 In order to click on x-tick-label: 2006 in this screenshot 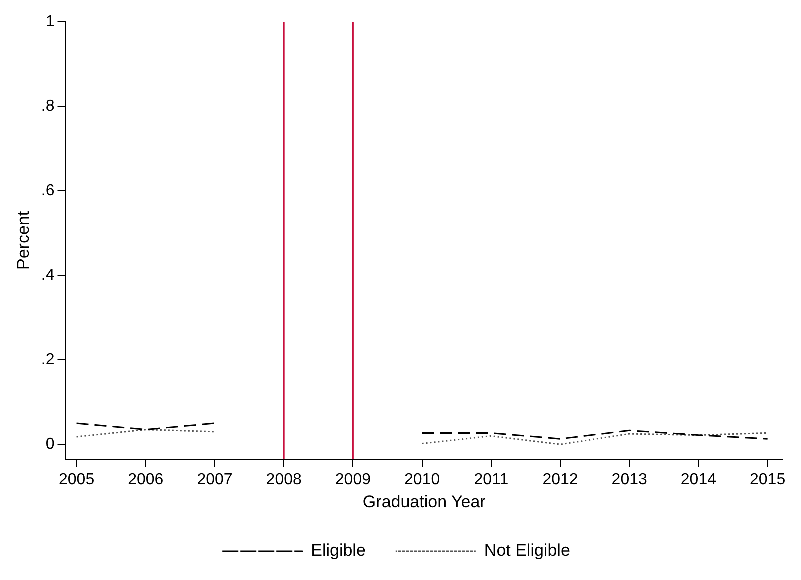, I will do `click(146, 479)`.